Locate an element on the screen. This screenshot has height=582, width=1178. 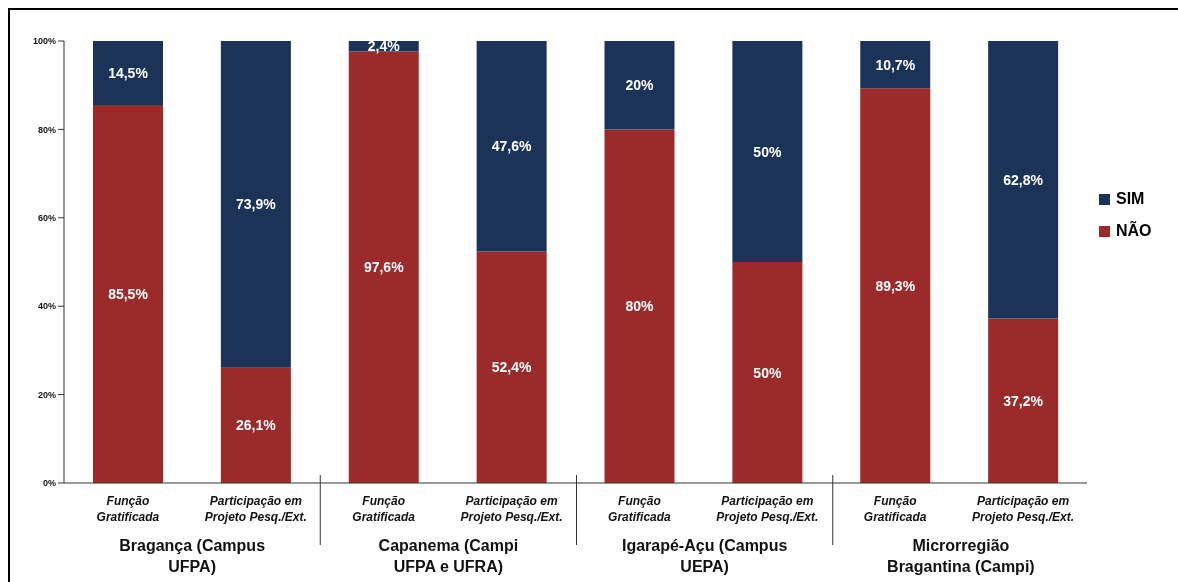
legend-label: SIM is located at coordinates (1130, 199).